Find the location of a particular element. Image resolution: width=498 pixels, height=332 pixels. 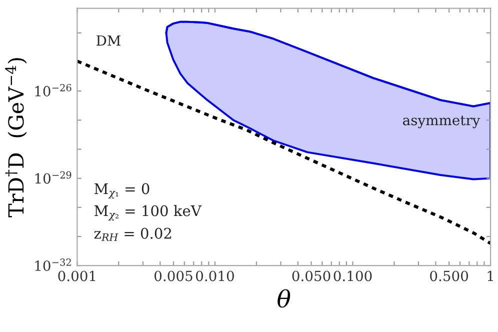

x-tick-label: 0.100 is located at coordinates (353, 276).